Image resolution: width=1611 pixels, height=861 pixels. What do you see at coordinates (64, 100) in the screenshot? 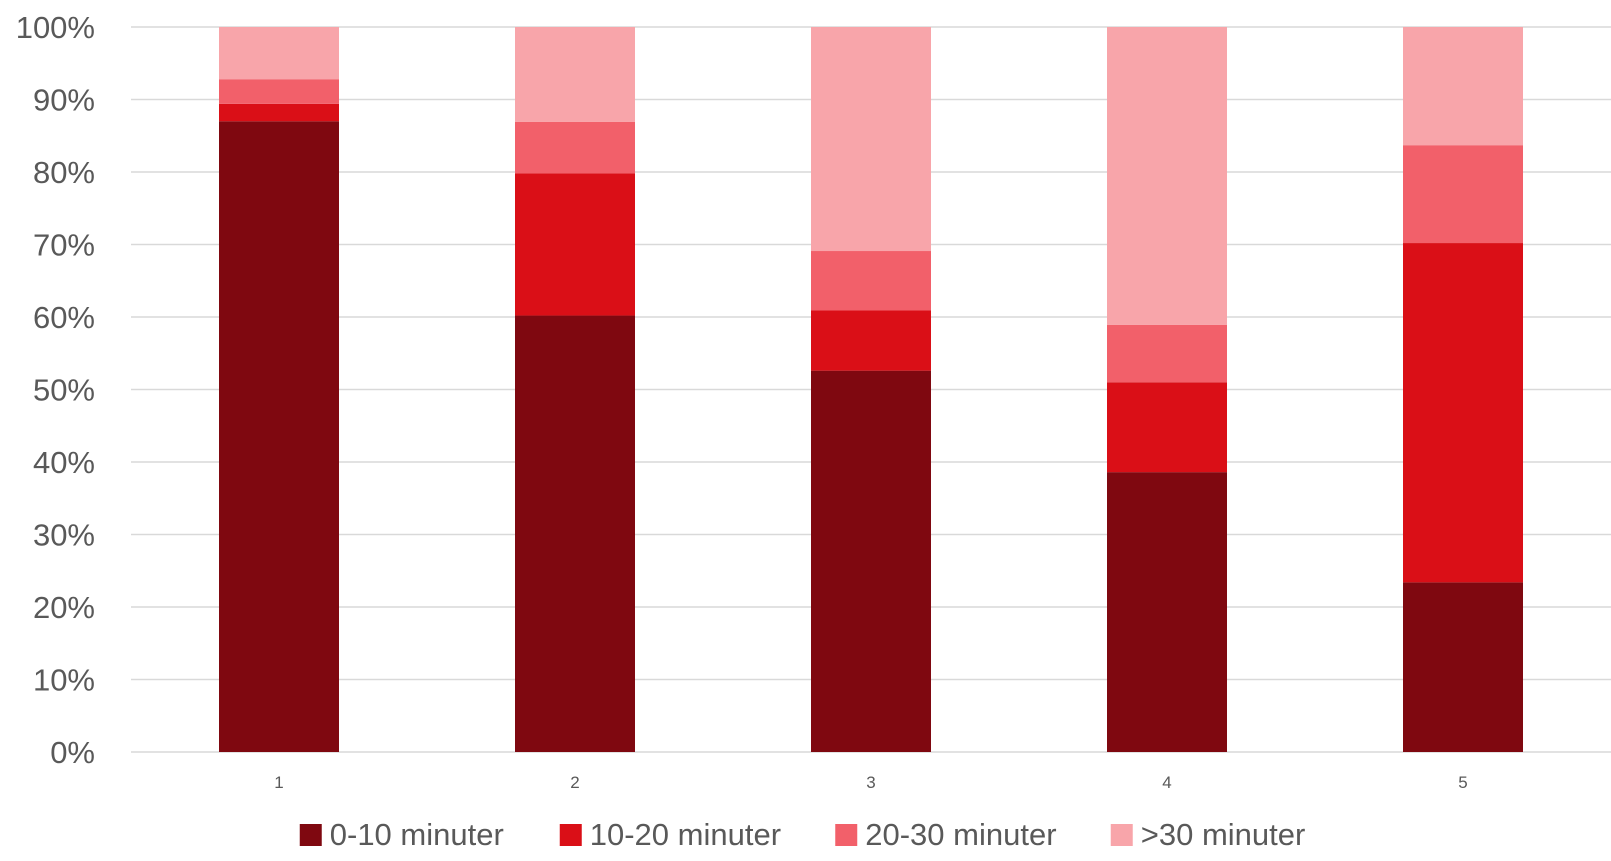
I see `y-tick-label: 90%` at bounding box center [64, 100].